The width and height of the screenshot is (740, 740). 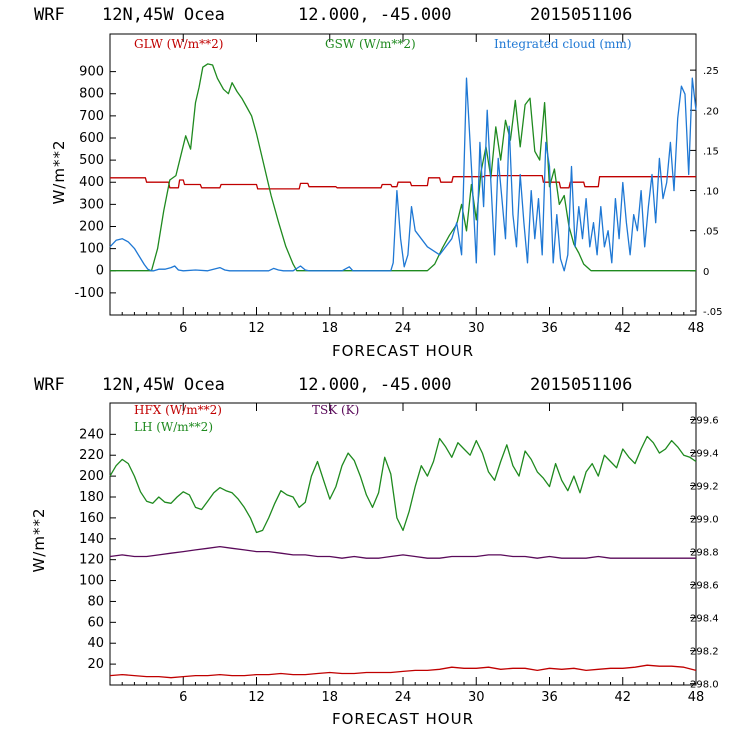 I want to click on y-tick-label: 20, so click(x=95, y=664).